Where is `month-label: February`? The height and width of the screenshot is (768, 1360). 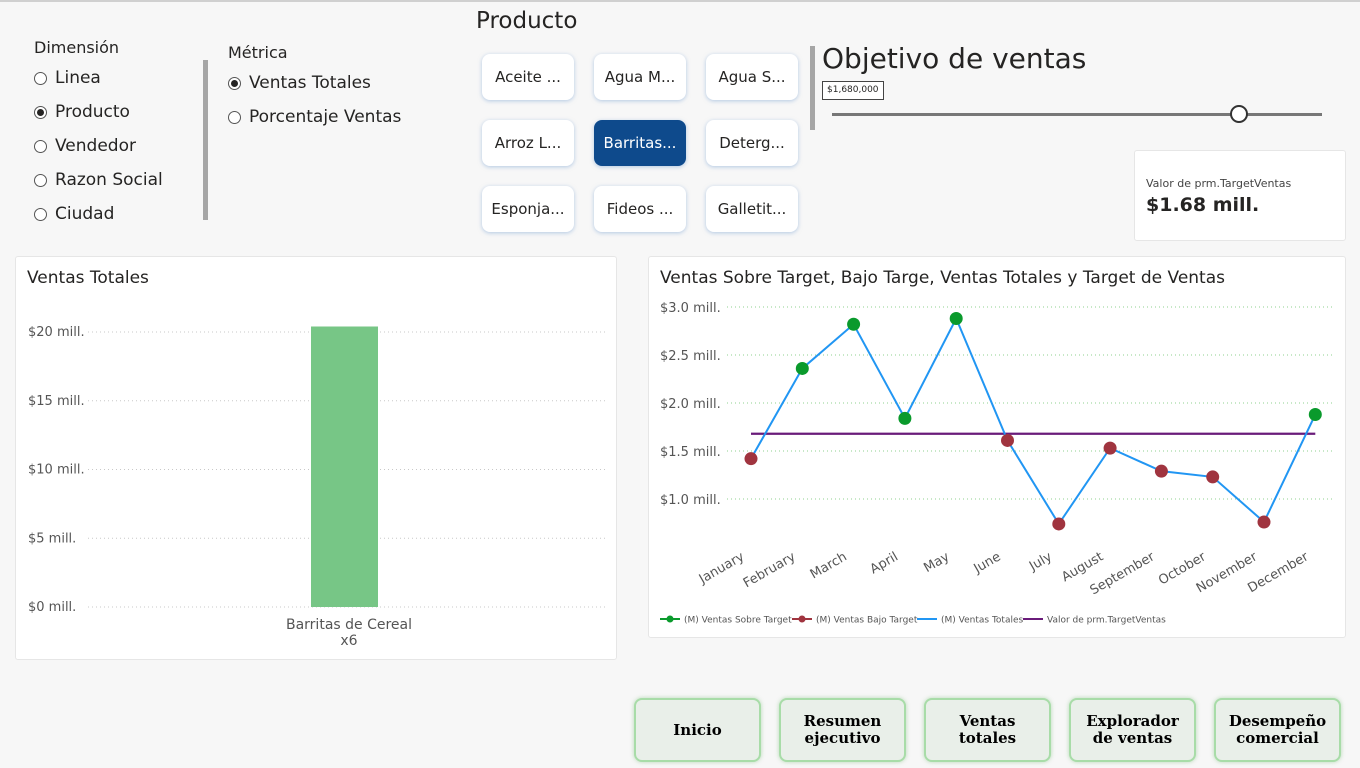
month-label: February is located at coordinates (770, 570).